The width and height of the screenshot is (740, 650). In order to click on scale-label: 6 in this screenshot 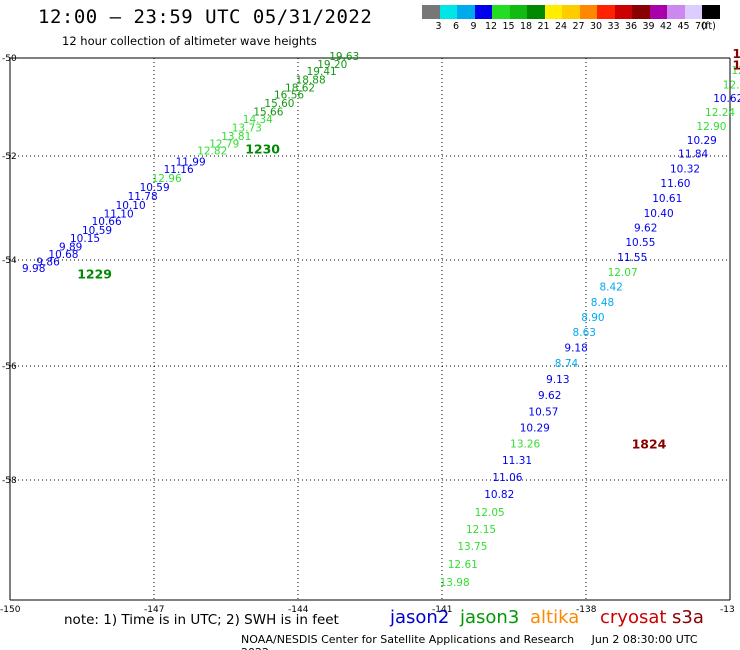, I will do `click(456, 26)`.